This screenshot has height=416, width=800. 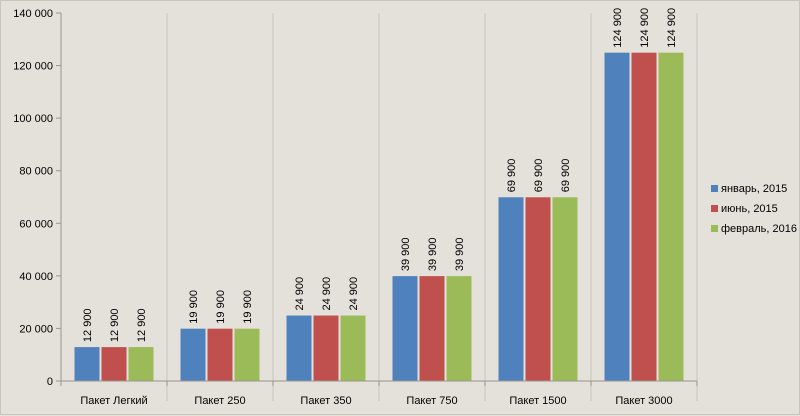 What do you see at coordinates (33, 119) in the screenshot?
I see `y-tick-label: 100 000` at bounding box center [33, 119].